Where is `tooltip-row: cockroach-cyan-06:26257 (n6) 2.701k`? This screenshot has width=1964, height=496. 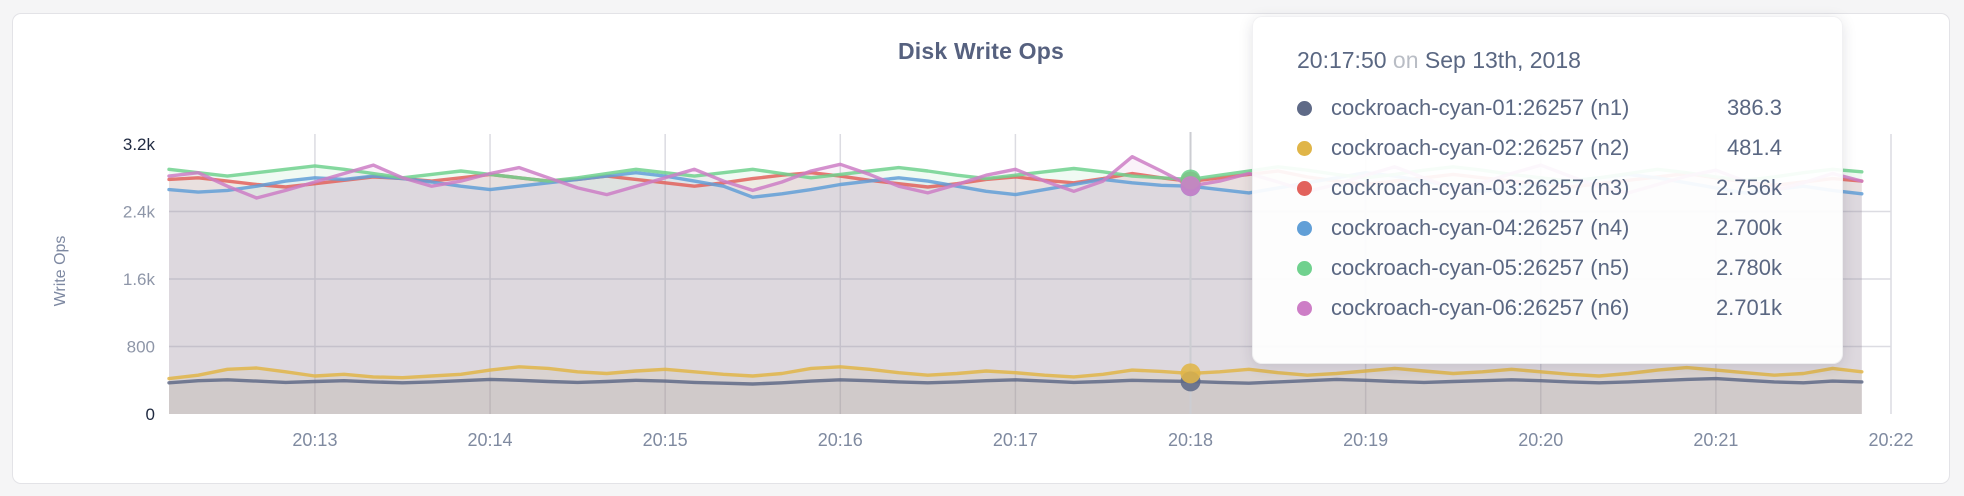 tooltip-row: cockroach-cyan-06:26257 (n6) 2.701k is located at coordinates (1547, 308).